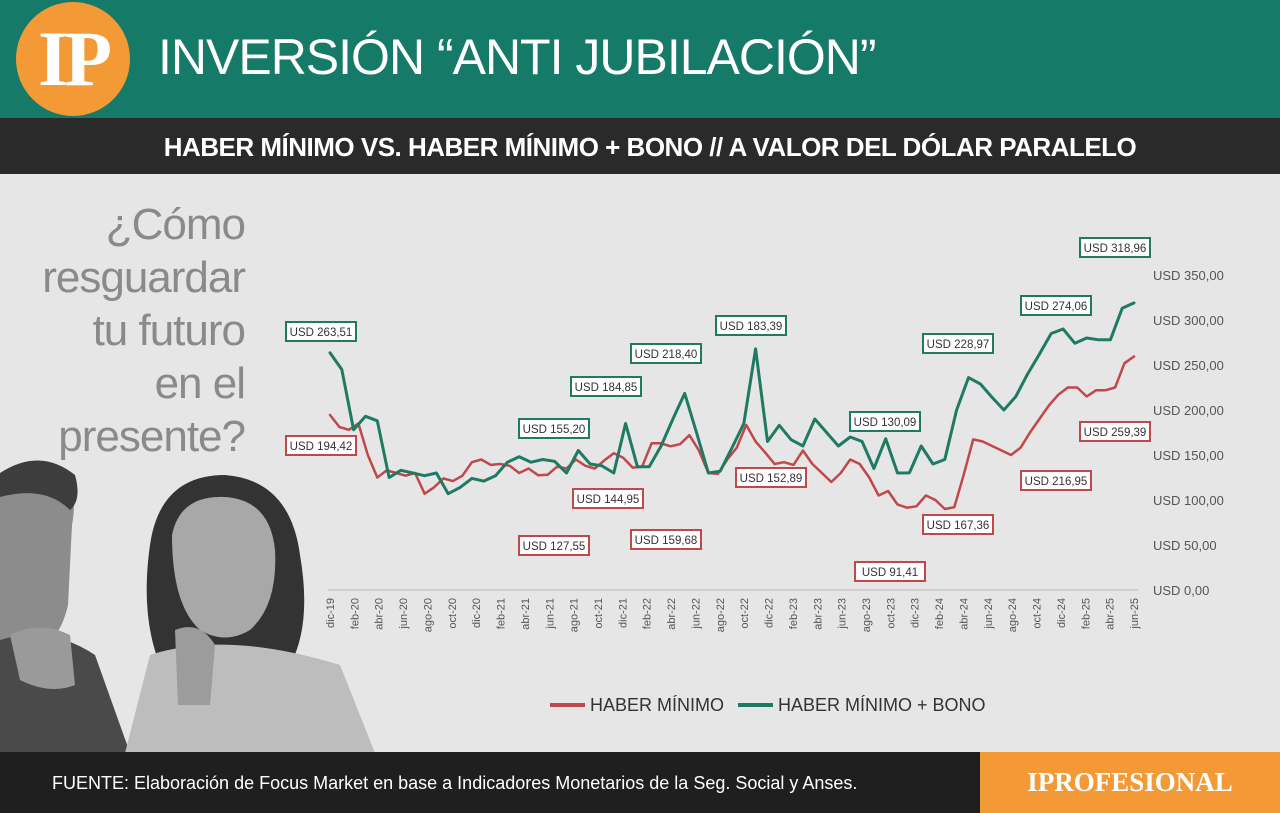 Image resolution: width=1280 pixels, height=813 pixels. Describe the element at coordinates (672, 614) in the screenshot. I see `x-tick-label: abr-22` at that location.